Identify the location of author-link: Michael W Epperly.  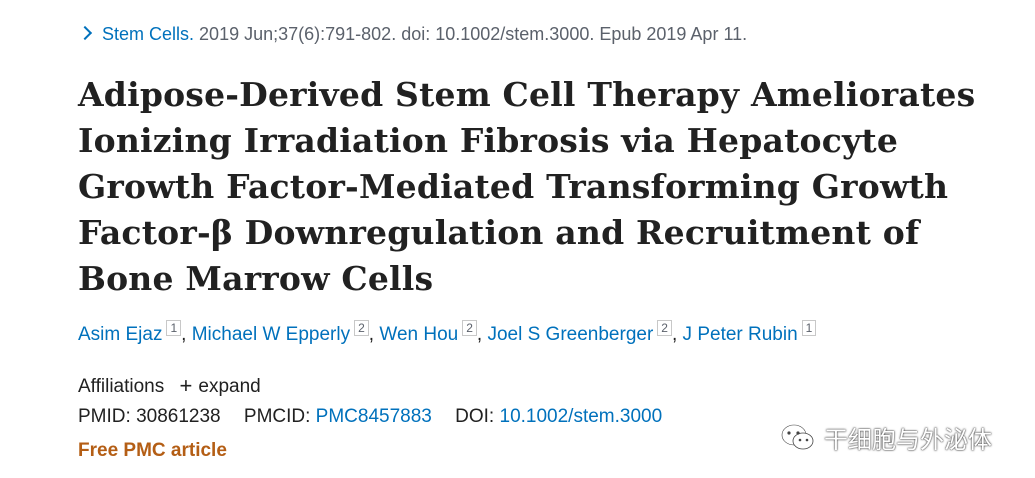
(271, 334).